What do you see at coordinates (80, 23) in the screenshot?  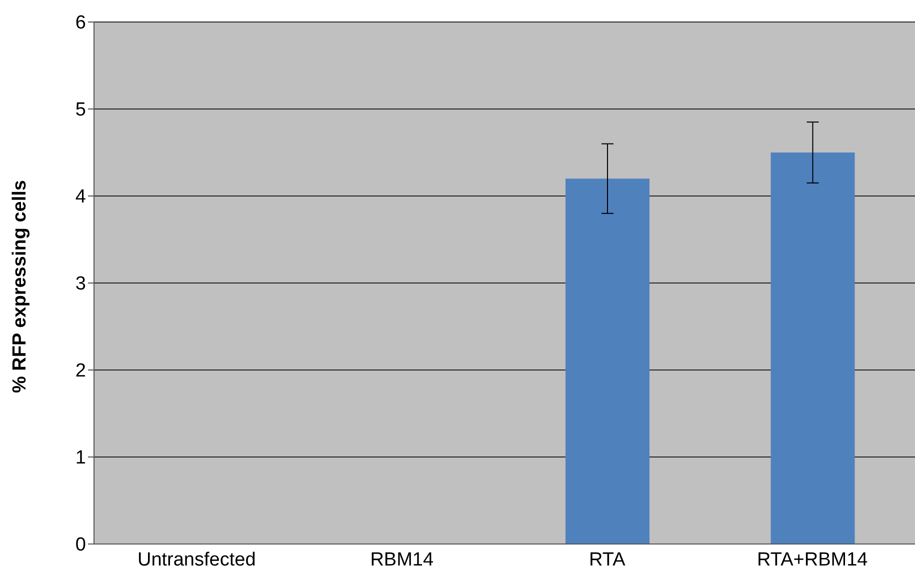 I see `y-tick-label: 6` at bounding box center [80, 23].